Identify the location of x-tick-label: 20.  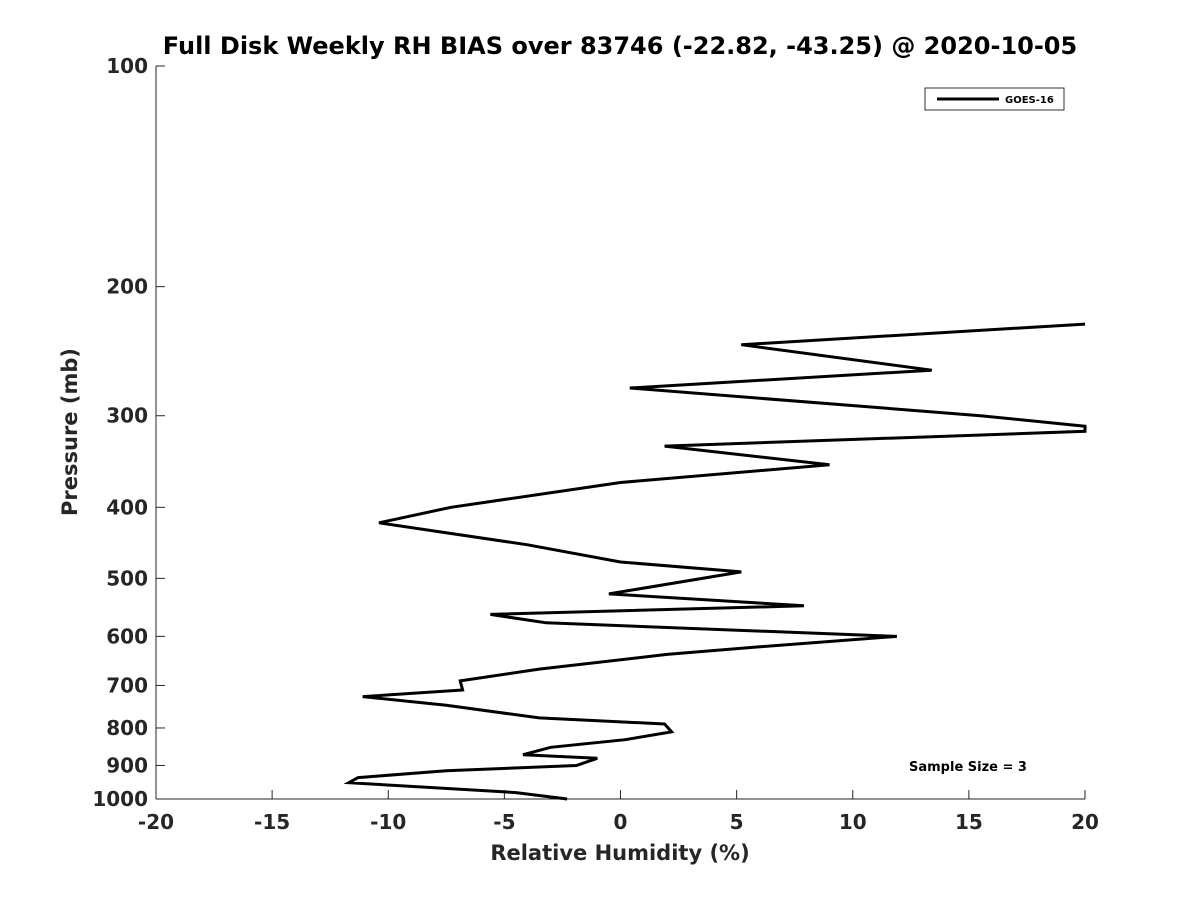
(1085, 822).